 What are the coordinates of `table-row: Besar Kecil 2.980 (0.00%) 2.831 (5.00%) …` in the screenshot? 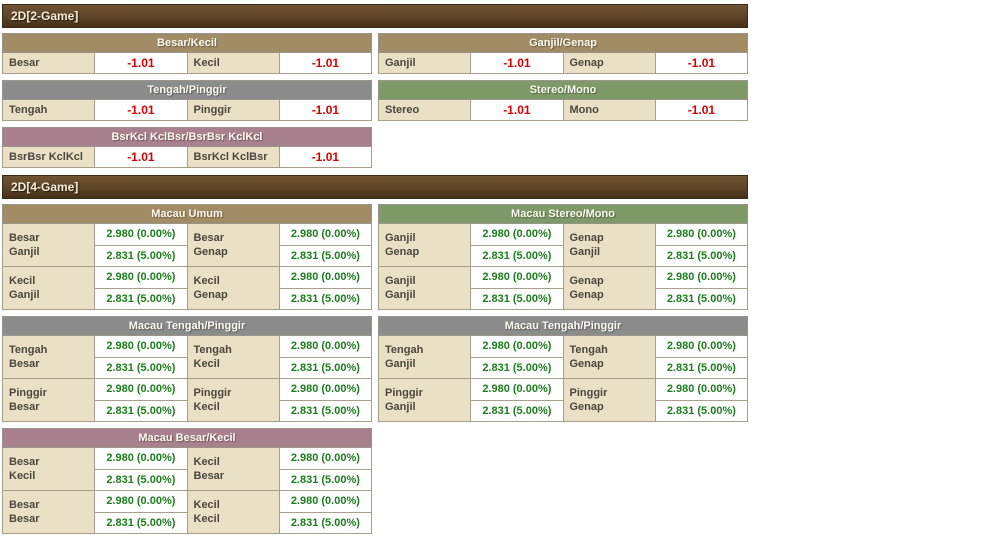 It's located at (187, 469).